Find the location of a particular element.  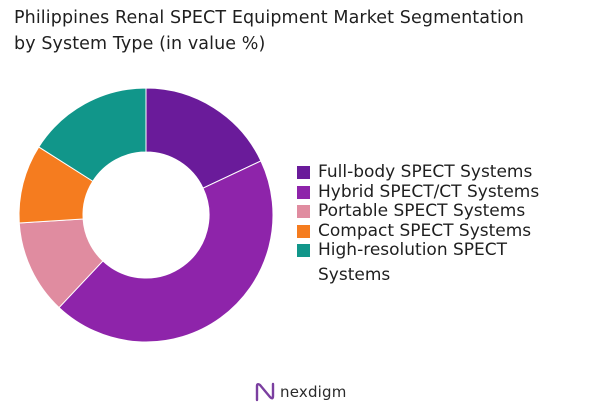

legend-item-compact: Compact SPECT Systems is located at coordinates (442, 231).